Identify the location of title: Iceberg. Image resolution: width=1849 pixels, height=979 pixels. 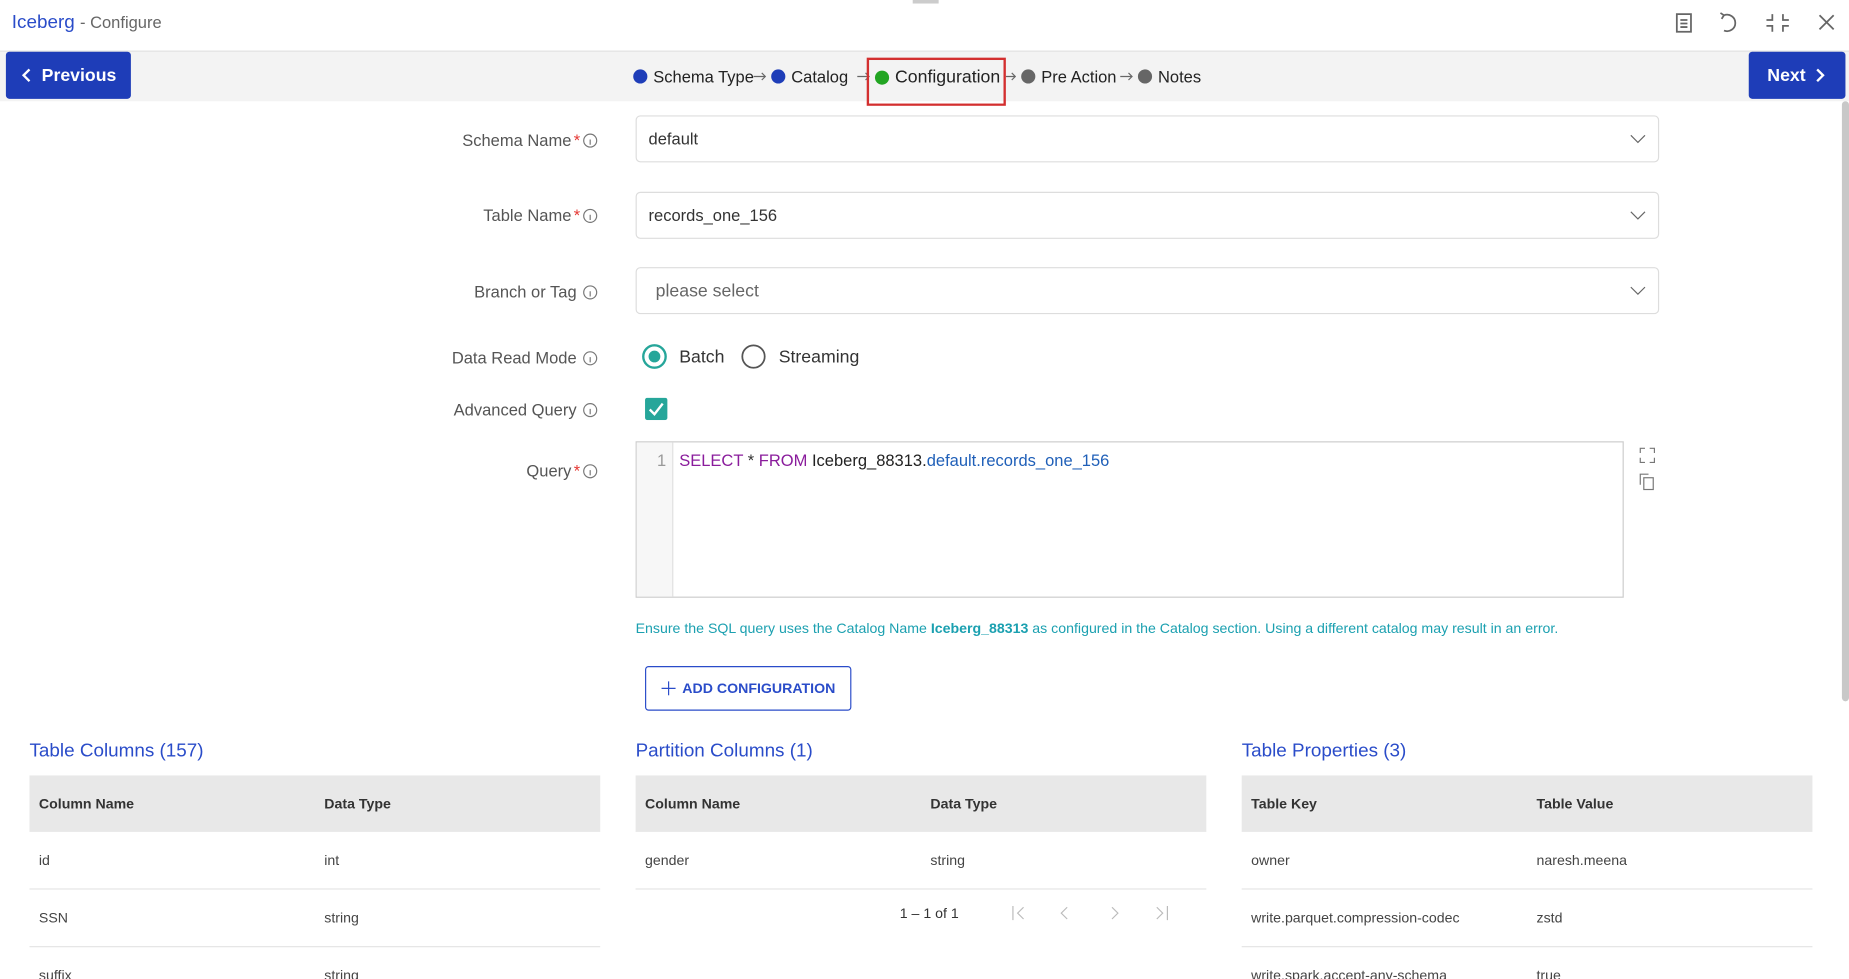
(43, 22).